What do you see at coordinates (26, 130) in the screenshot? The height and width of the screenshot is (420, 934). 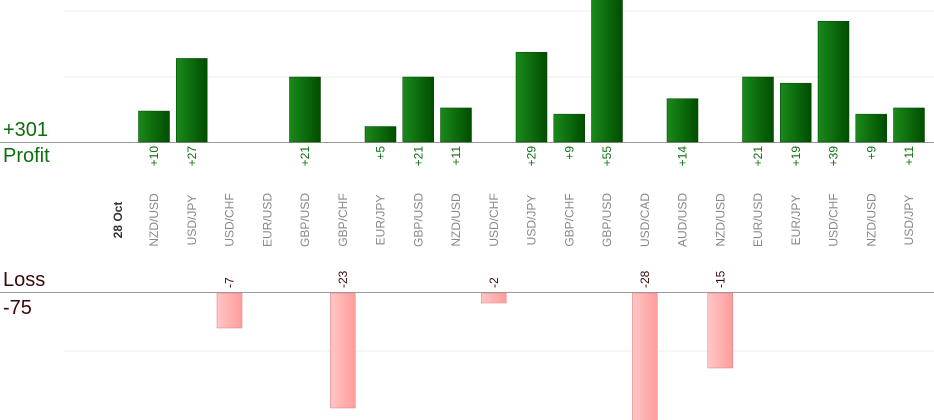 I see `profit-total: +301` at bounding box center [26, 130].